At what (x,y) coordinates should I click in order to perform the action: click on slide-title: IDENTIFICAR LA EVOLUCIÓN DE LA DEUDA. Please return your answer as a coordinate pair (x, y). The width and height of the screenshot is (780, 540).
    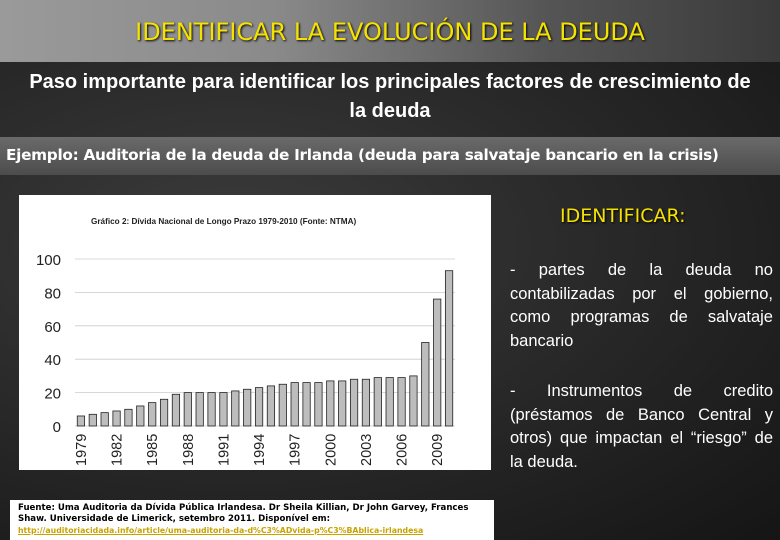
    Looking at the image, I should click on (390, 32).